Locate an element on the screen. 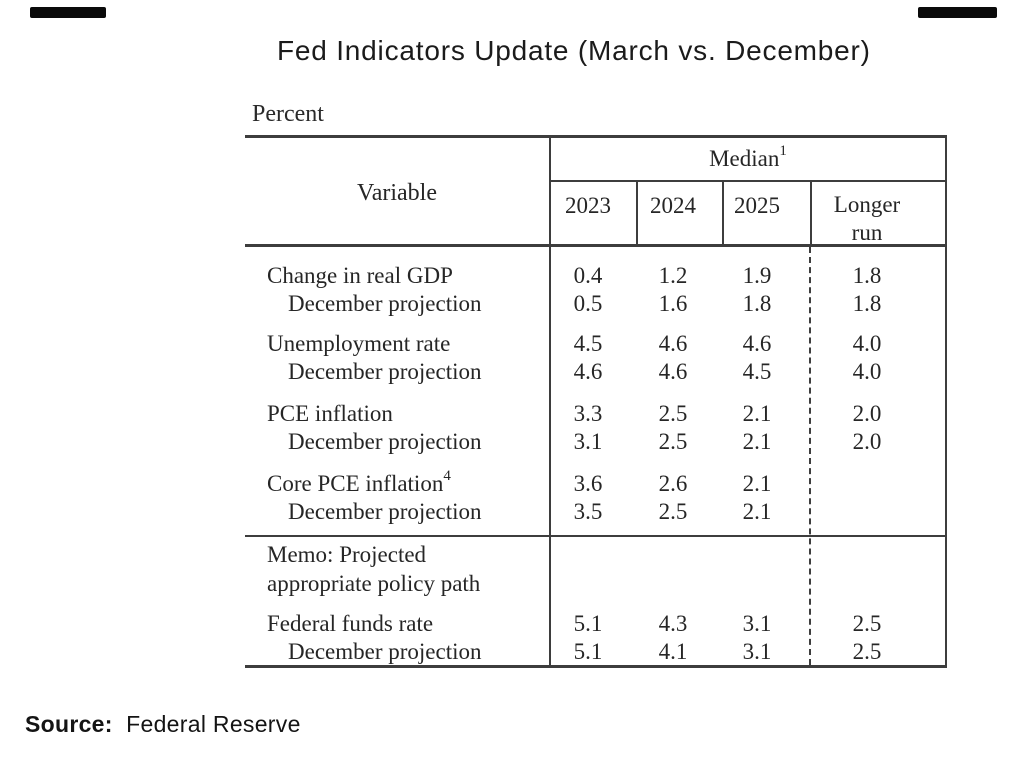  core-pce-text: Core PCE inflation is located at coordinates (355, 483).